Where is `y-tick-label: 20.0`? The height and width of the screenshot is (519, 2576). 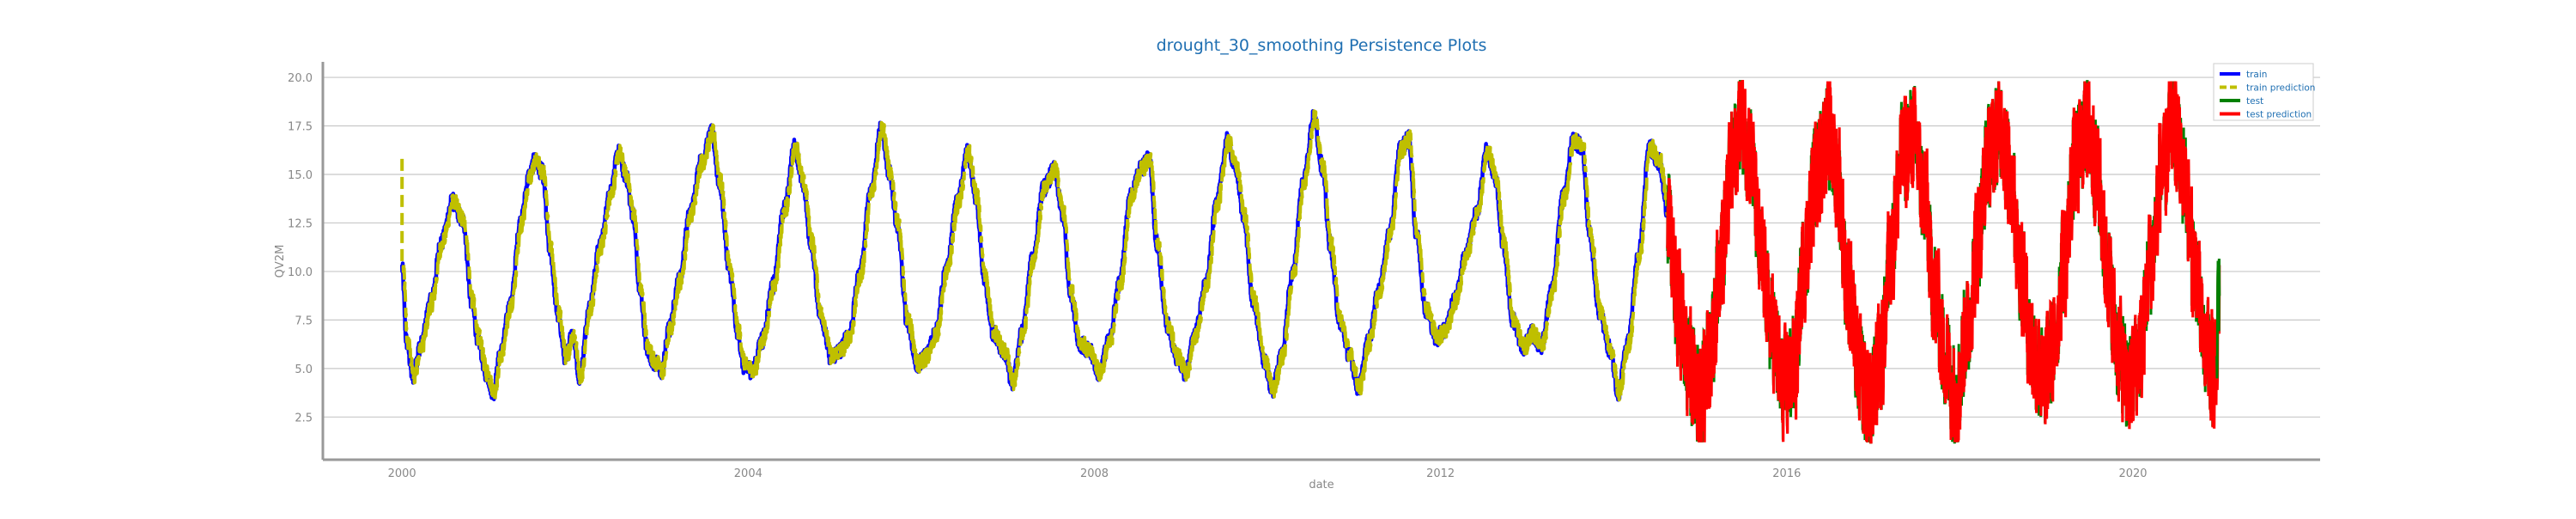 y-tick-label: 20.0 is located at coordinates (301, 78).